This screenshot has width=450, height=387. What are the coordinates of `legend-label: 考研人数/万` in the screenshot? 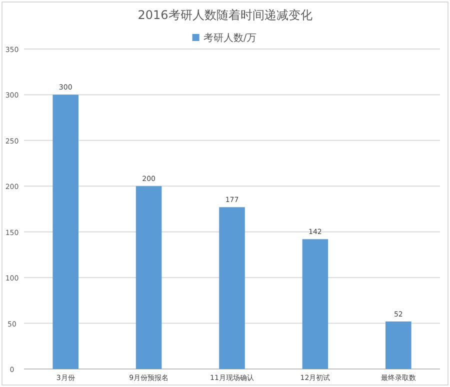 It's located at (230, 38).